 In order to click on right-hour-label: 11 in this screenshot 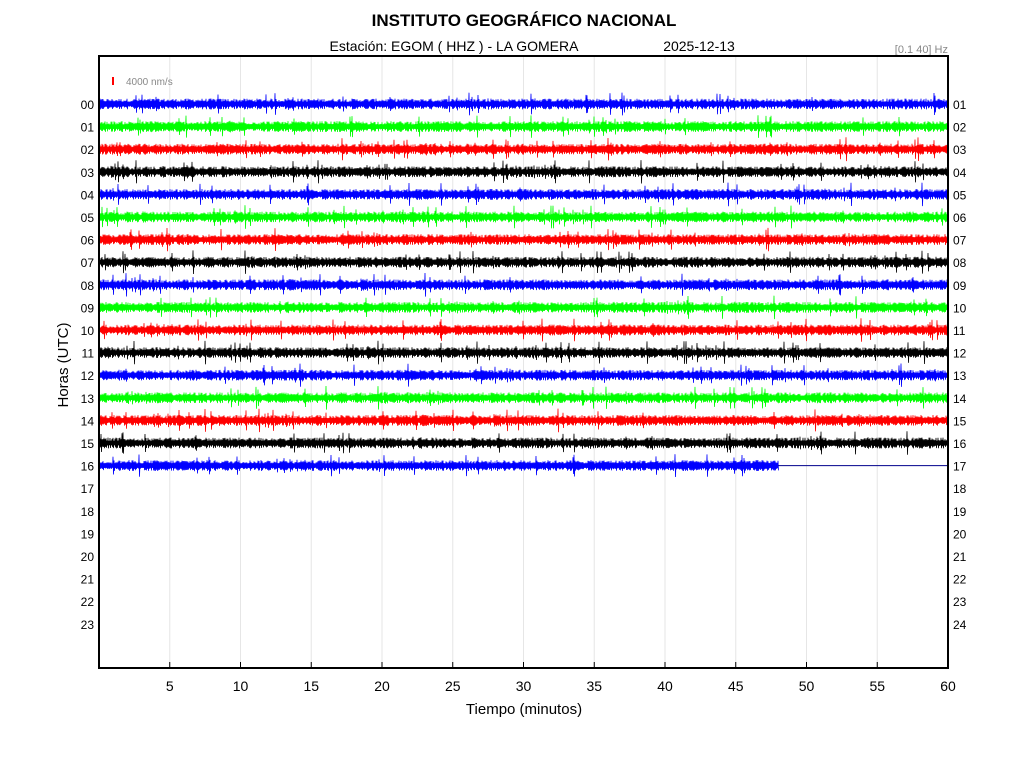, I will do `click(959, 331)`.